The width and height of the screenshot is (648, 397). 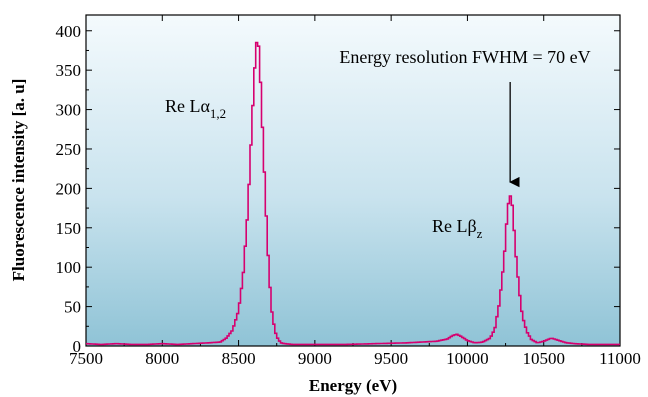 I want to click on x-tick-label: 10500, so click(x=543, y=358).